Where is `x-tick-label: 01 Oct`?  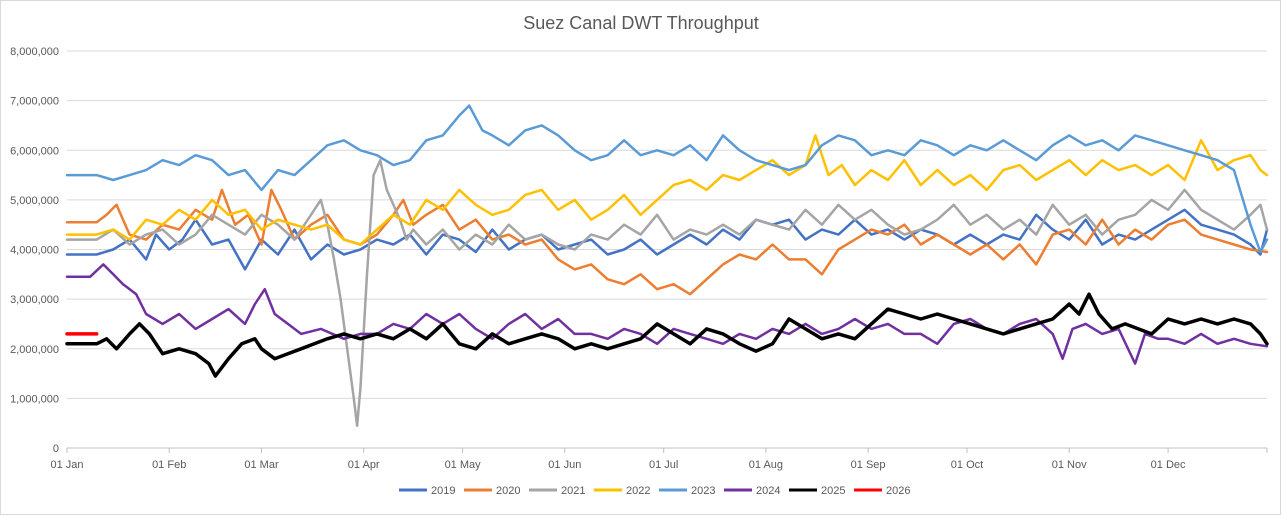
x-tick-label: 01 Oct is located at coordinates (967, 465).